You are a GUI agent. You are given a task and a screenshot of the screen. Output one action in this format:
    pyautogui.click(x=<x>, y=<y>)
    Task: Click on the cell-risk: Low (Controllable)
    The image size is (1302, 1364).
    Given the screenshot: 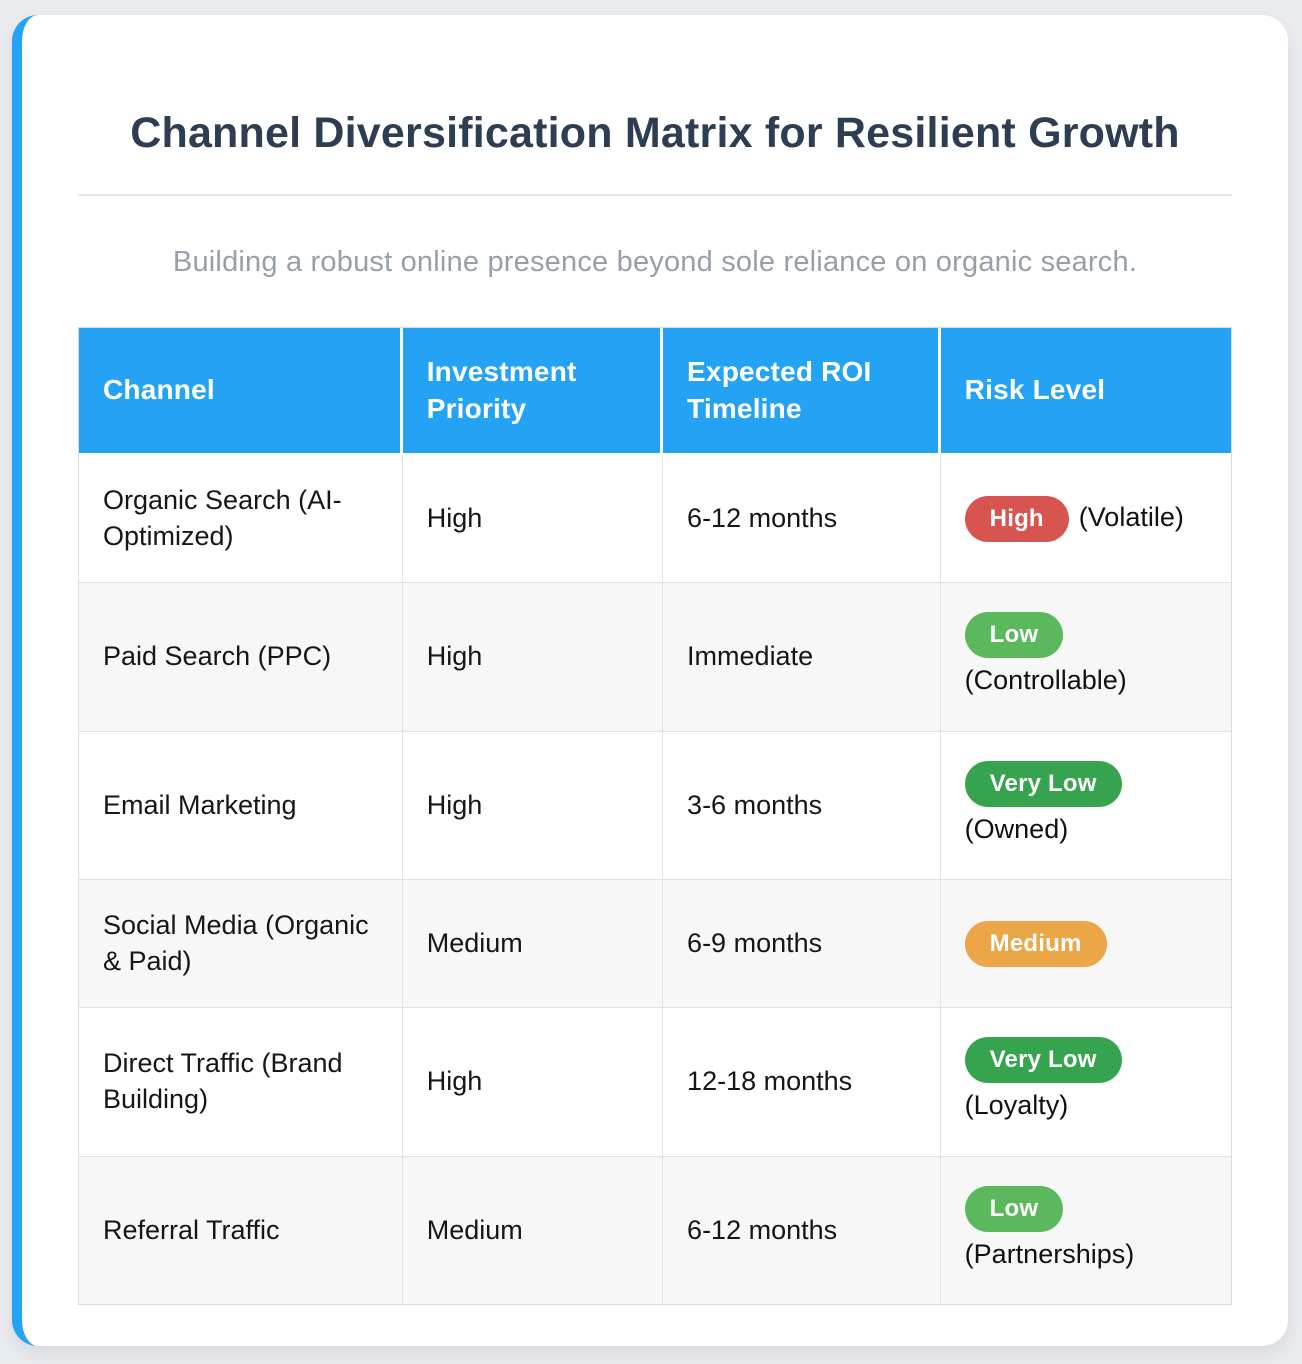 What is the action you would take?
    pyautogui.click(x=1085, y=657)
    